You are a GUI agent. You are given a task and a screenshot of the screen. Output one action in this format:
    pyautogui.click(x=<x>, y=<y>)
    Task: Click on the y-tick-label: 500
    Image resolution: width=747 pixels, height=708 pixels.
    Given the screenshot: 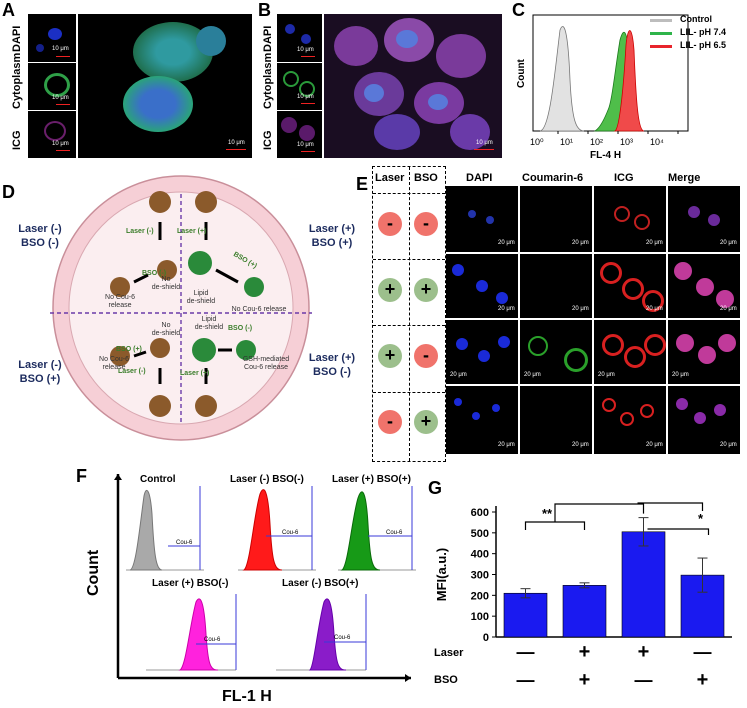 What is the action you would take?
    pyautogui.click(x=480, y=534)
    